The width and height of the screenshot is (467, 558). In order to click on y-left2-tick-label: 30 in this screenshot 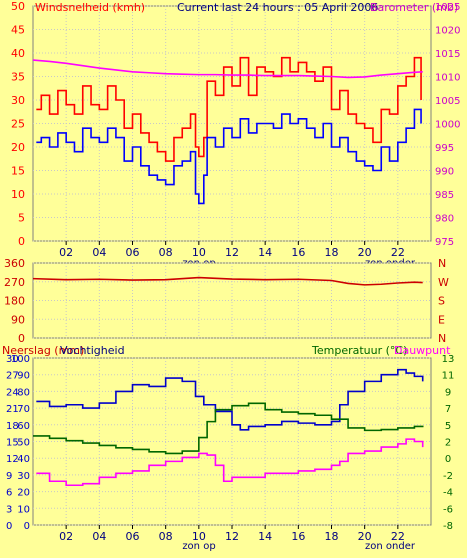, I will do `click(23, 476)`.